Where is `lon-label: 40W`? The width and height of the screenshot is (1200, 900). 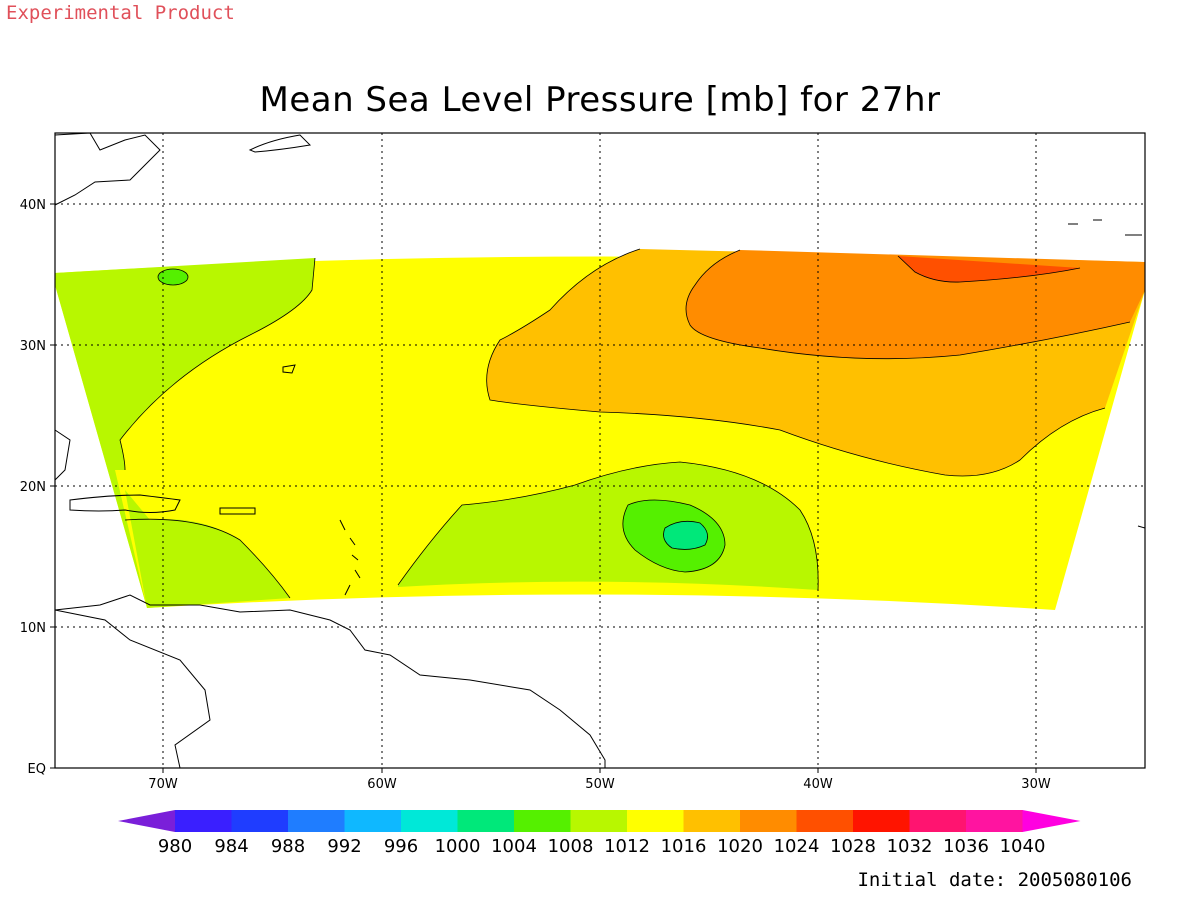
lon-label: 40W is located at coordinates (818, 784).